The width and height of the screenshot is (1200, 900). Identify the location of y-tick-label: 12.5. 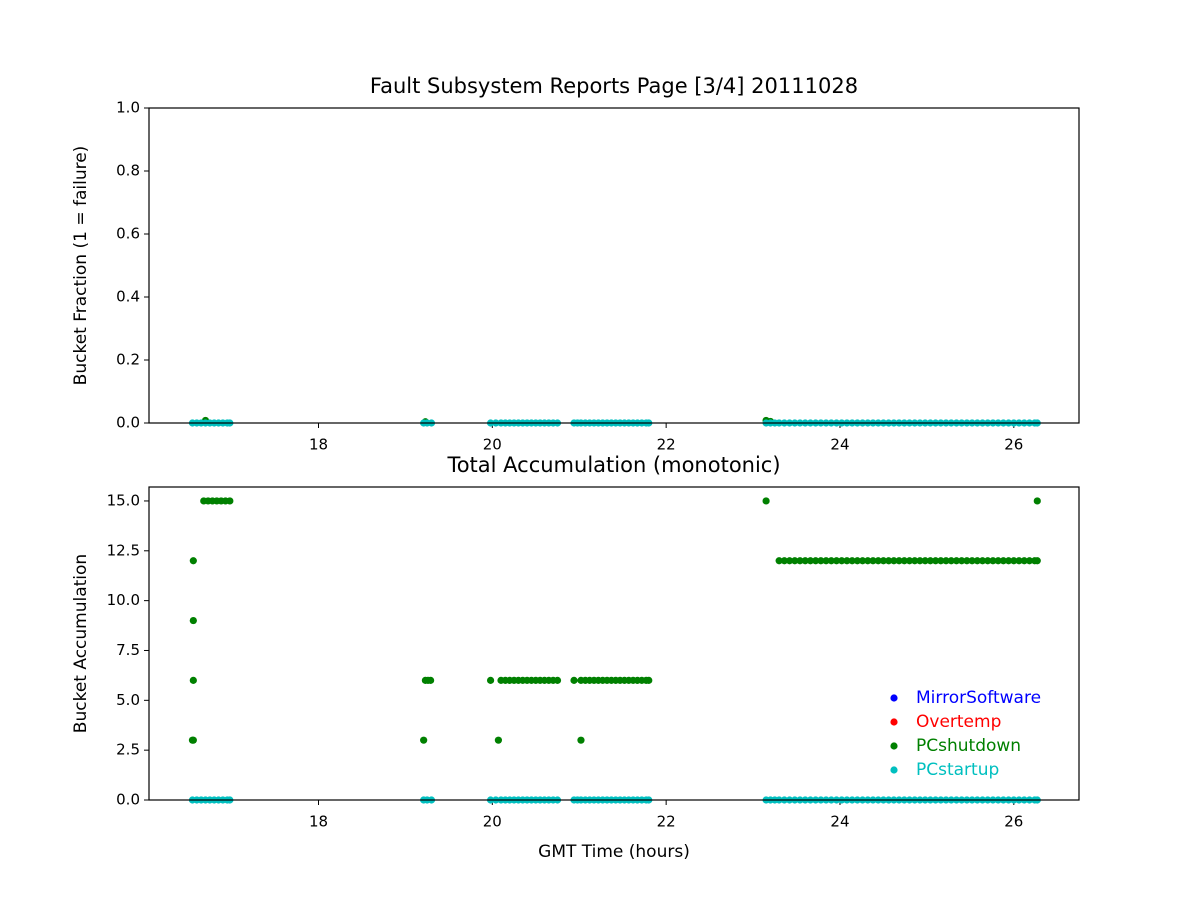
(123, 550).